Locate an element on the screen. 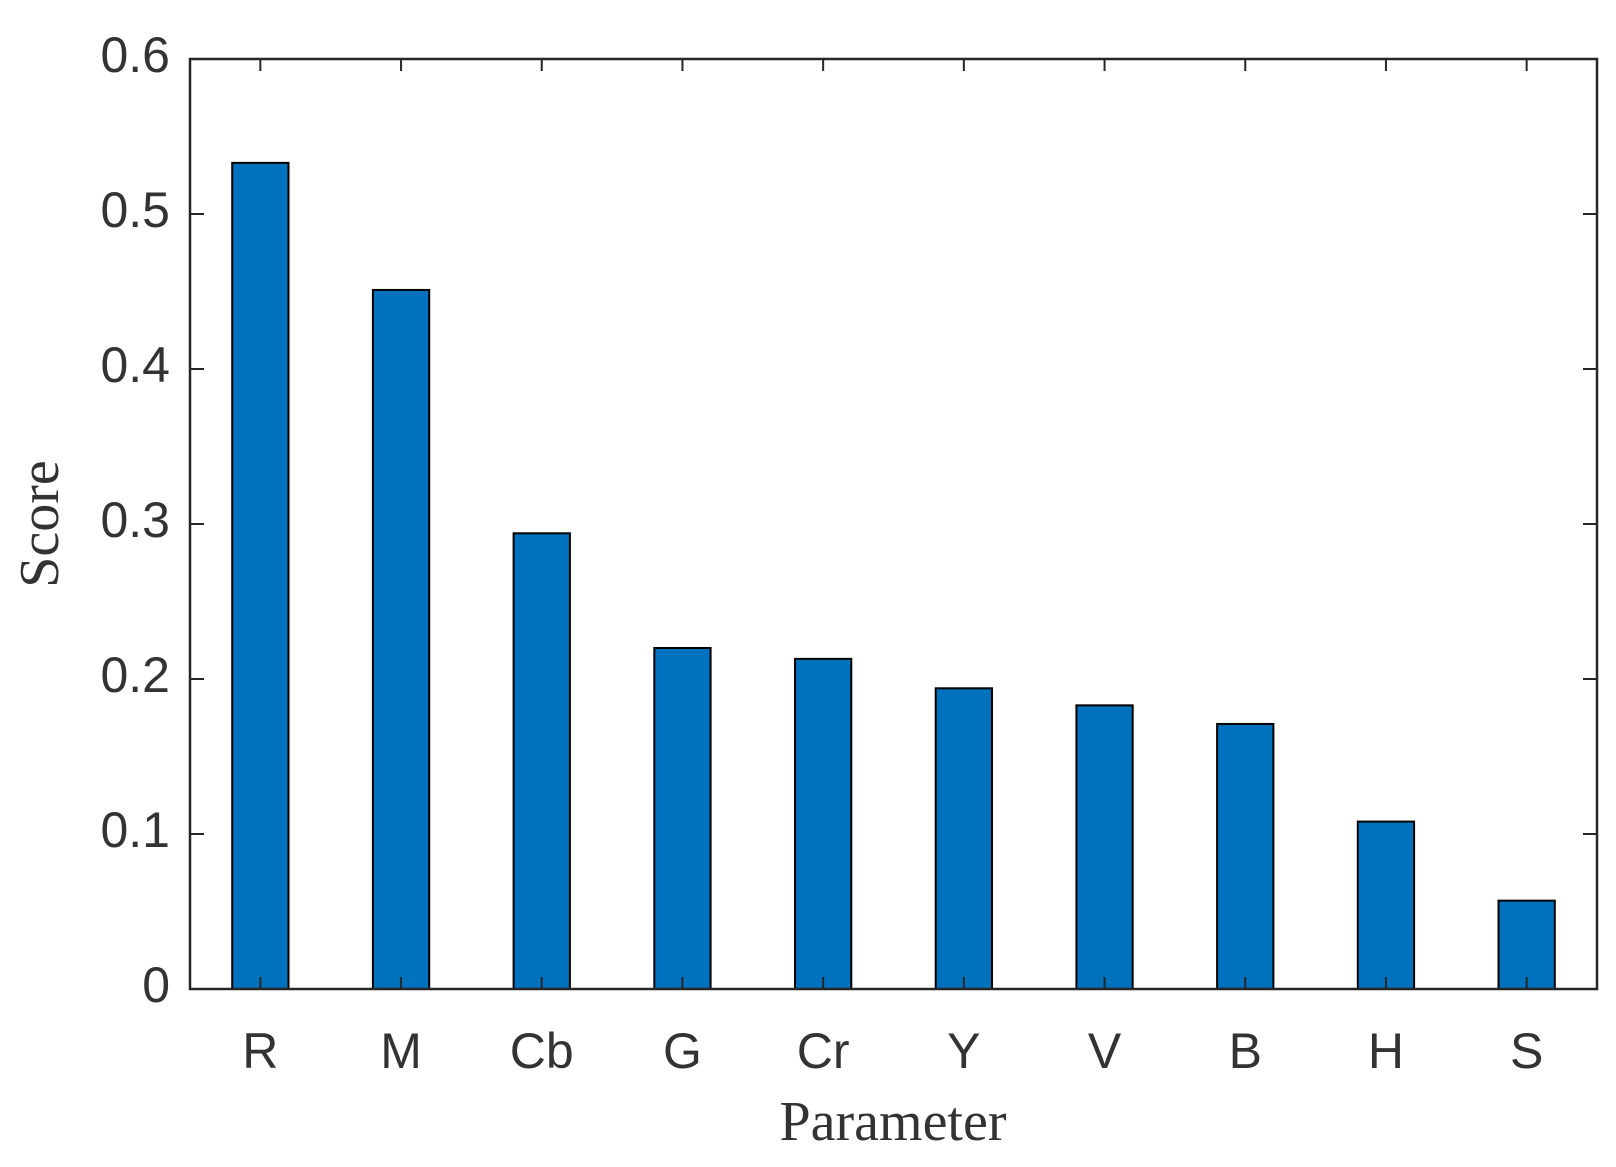 This screenshot has width=1616, height=1167. y-axis-label: Score is located at coordinates (40, 524).